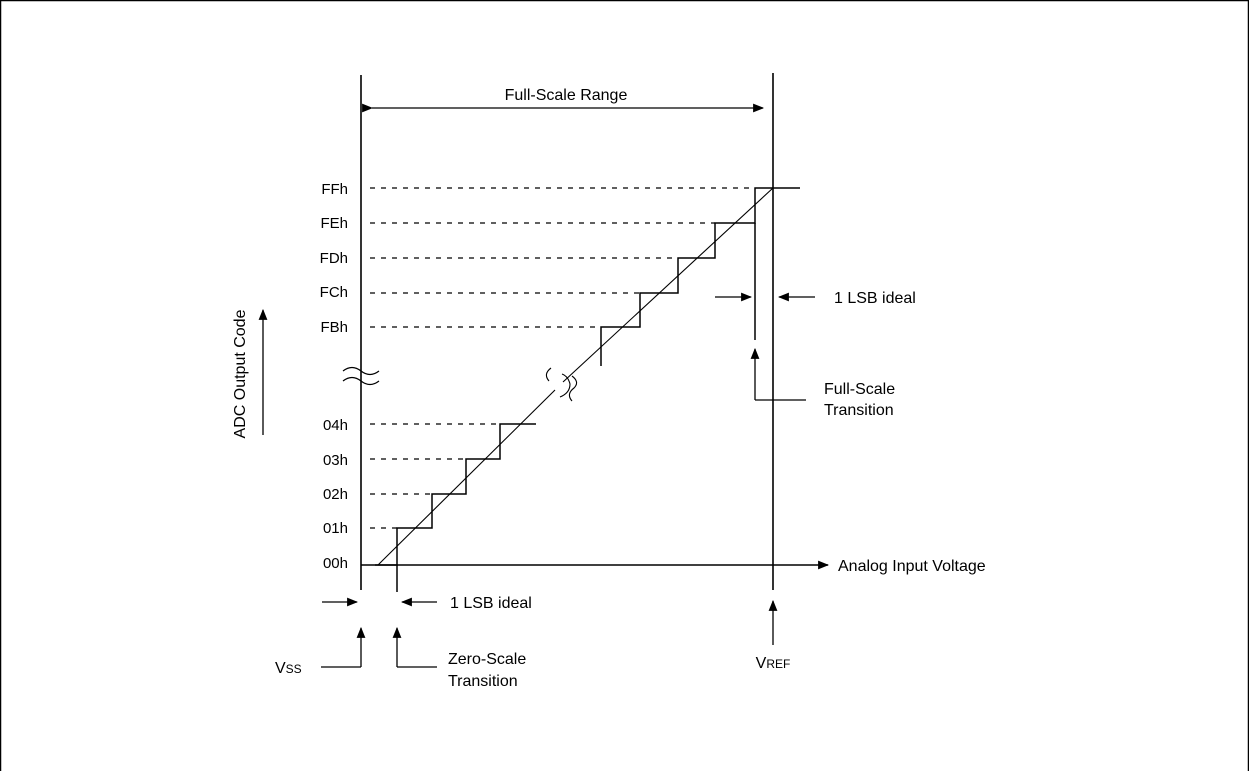  Describe the element at coordinates (700, 276) in the screenshot. I see `staircase-upper` at that location.